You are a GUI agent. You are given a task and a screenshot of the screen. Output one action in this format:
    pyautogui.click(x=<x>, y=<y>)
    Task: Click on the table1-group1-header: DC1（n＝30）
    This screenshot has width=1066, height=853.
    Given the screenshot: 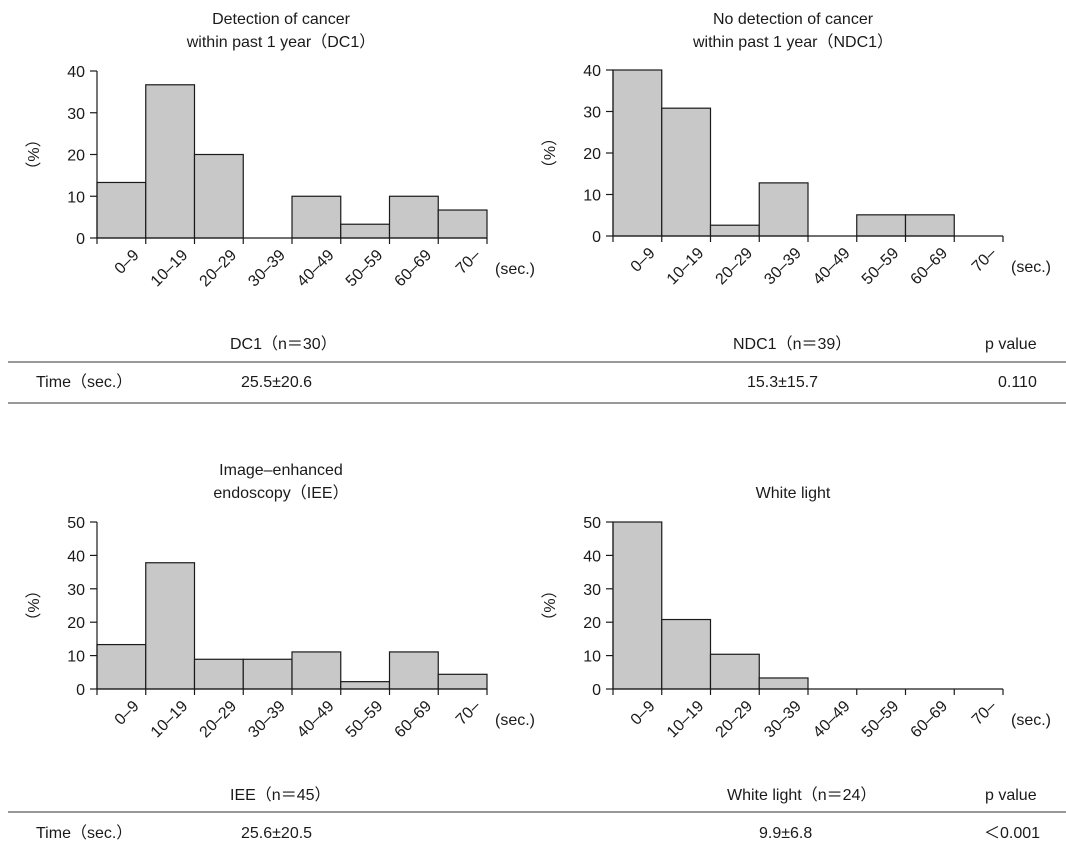 What is the action you would take?
    pyautogui.click(x=283, y=344)
    